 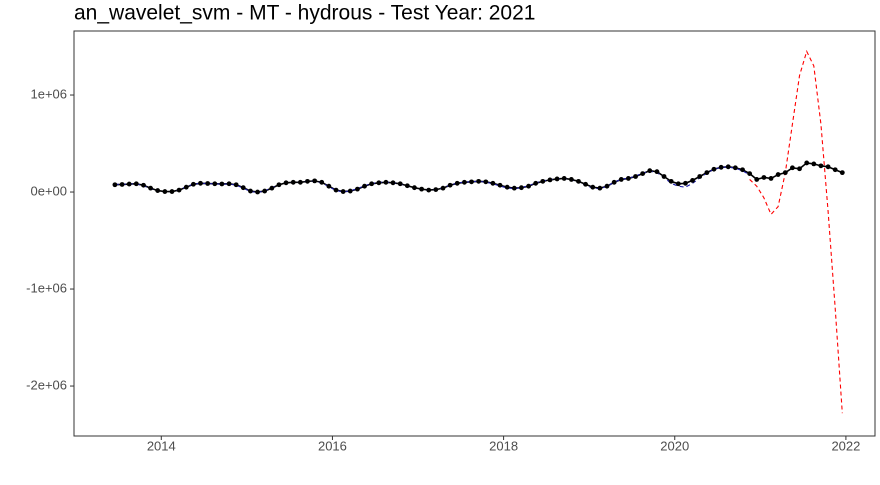 What do you see at coordinates (332, 445) in the screenshot?
I see `x-tick-label: 2016` at bounding box center [332, 445].